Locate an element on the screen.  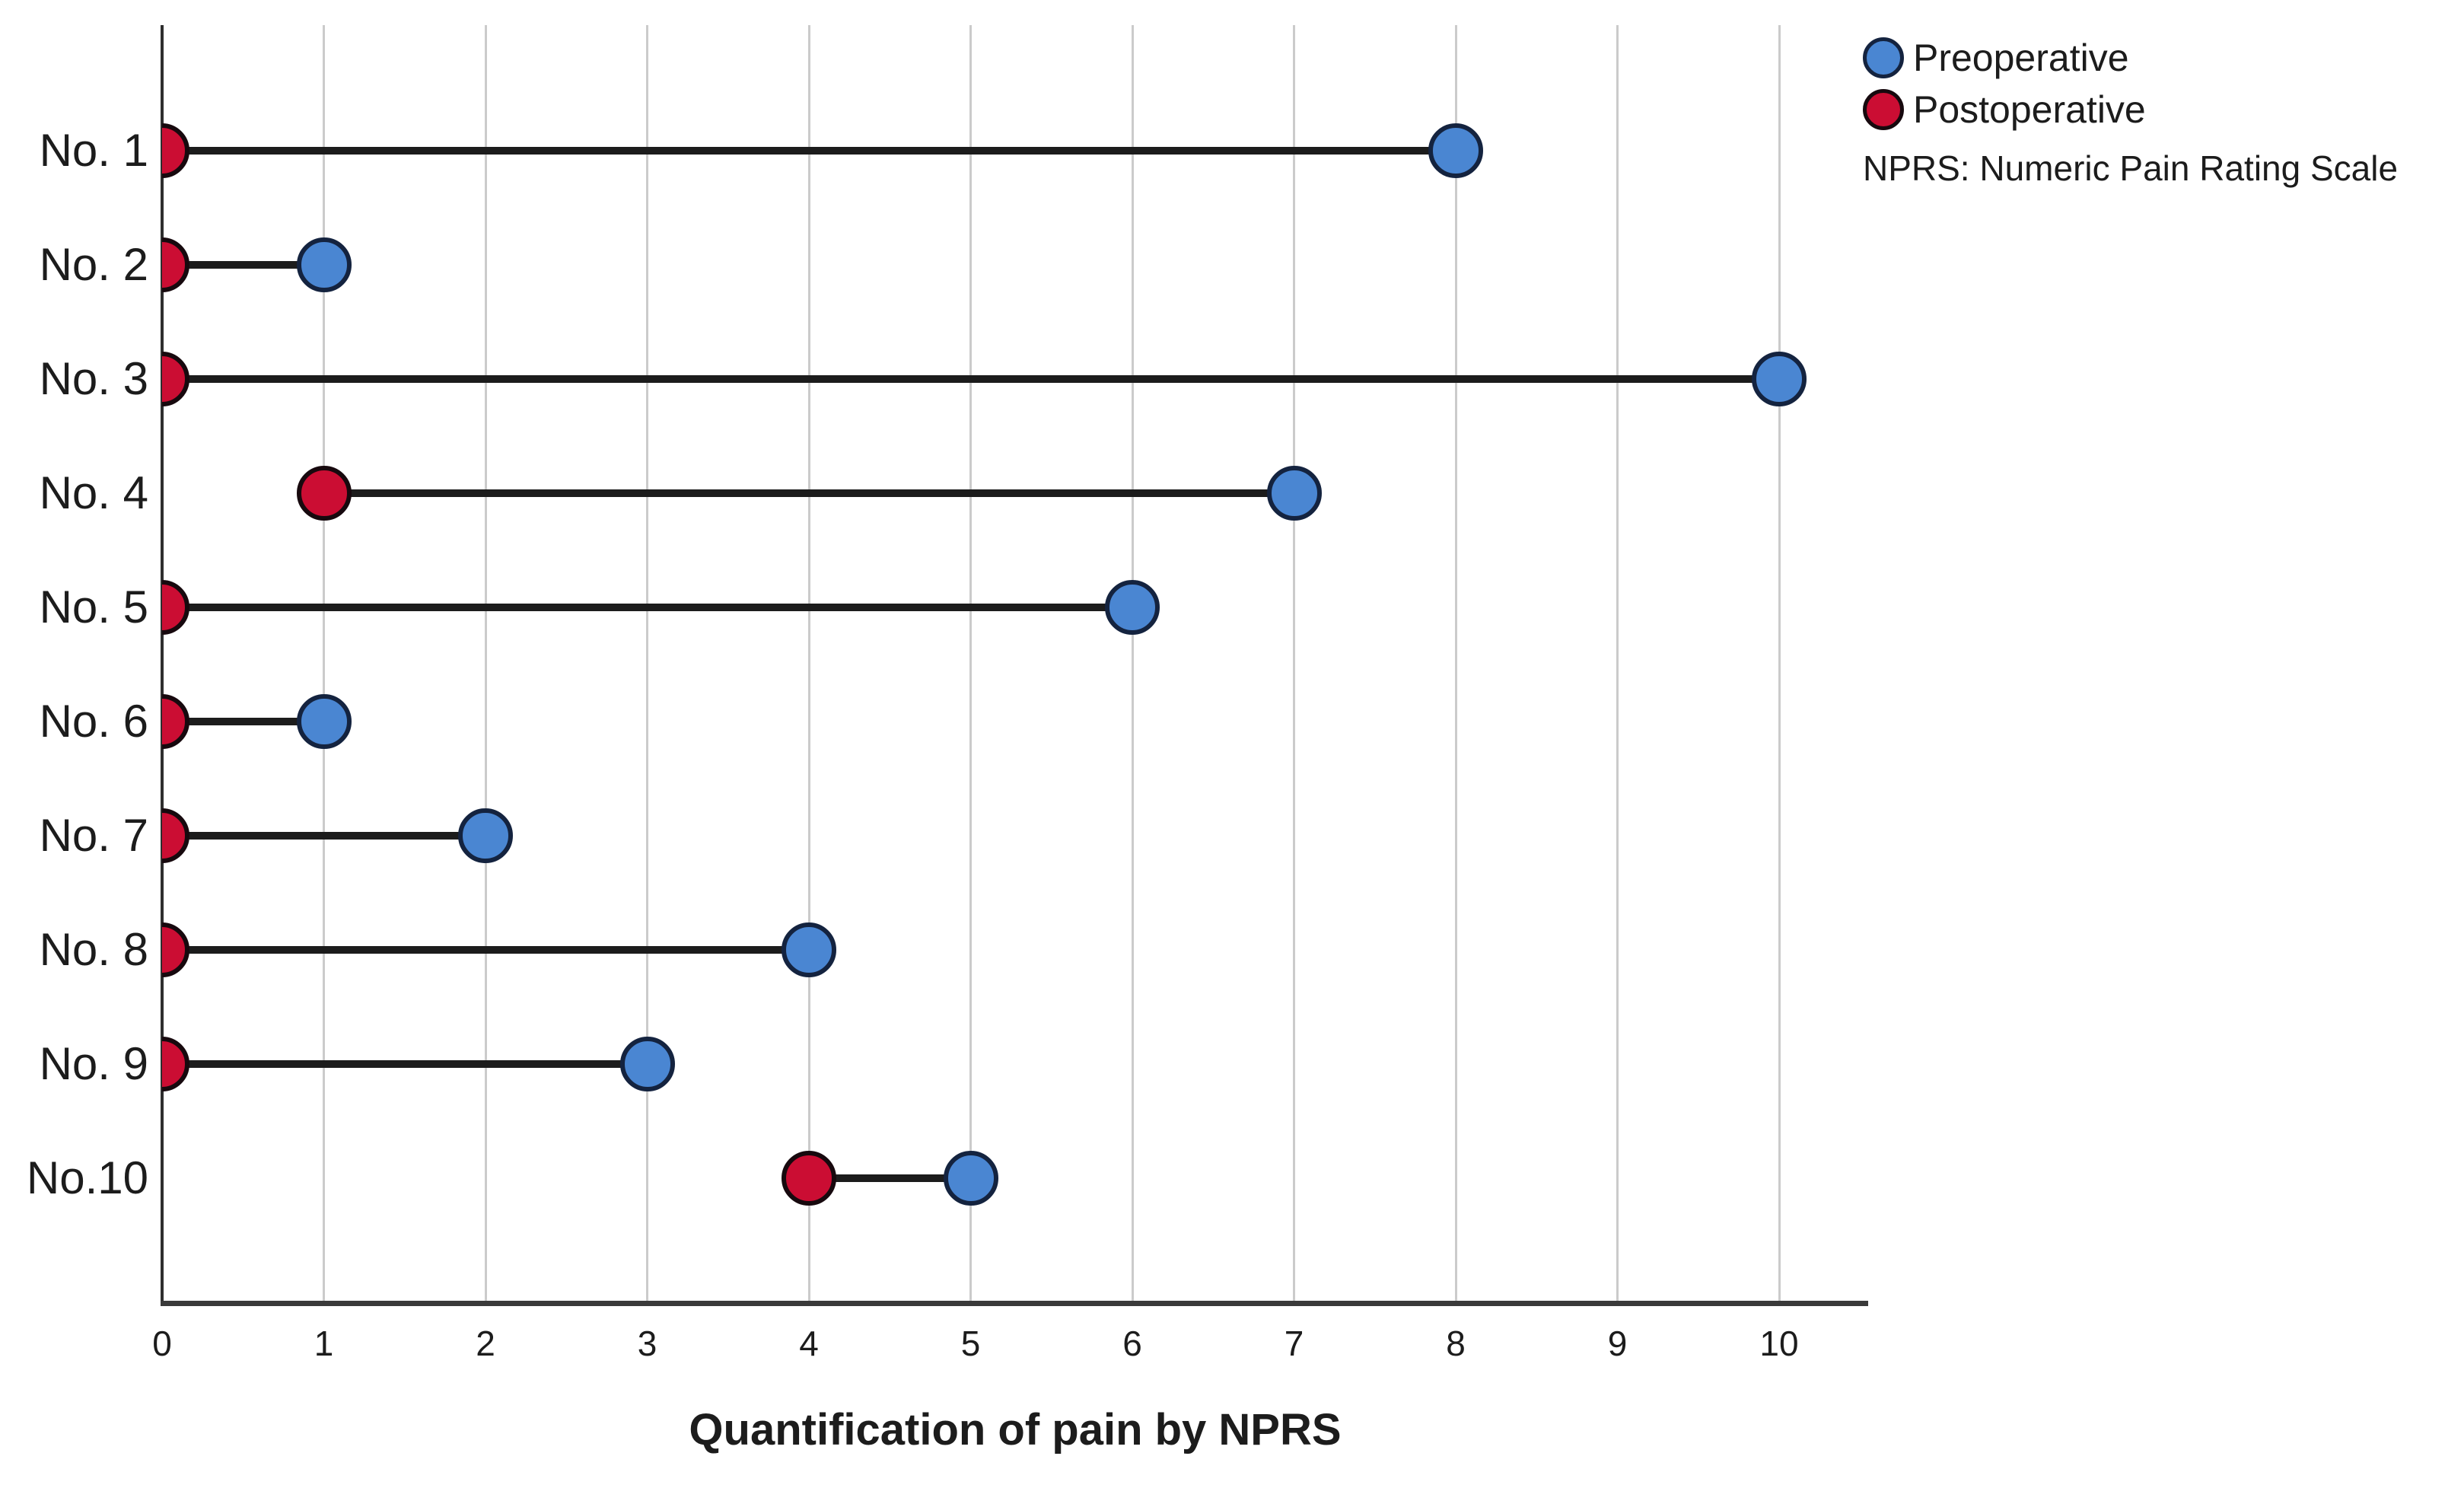
x-axis-line is located at coordinates (1014, 1303).